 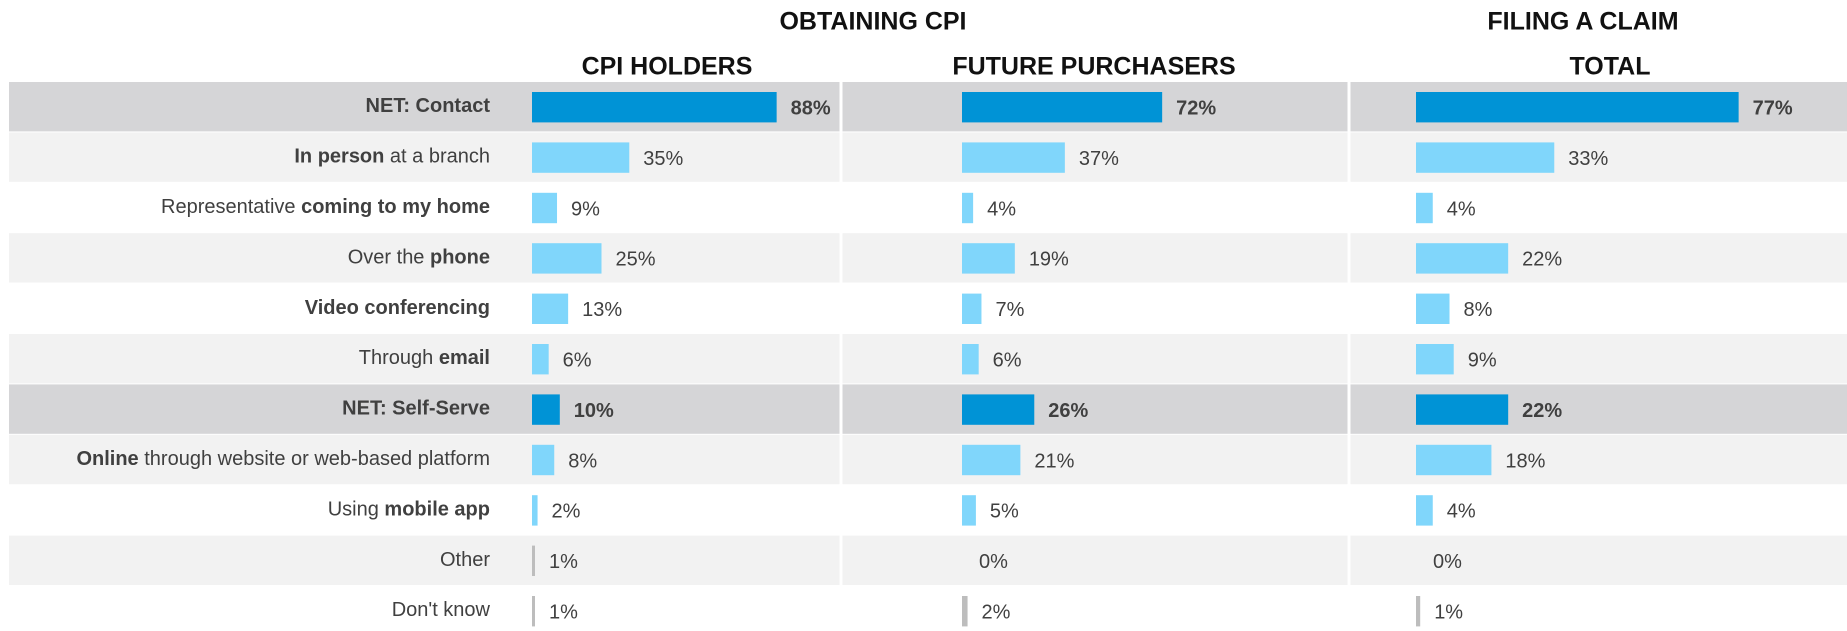 I want to click on row-label-part: Don't know, so click(x=441, y=610).